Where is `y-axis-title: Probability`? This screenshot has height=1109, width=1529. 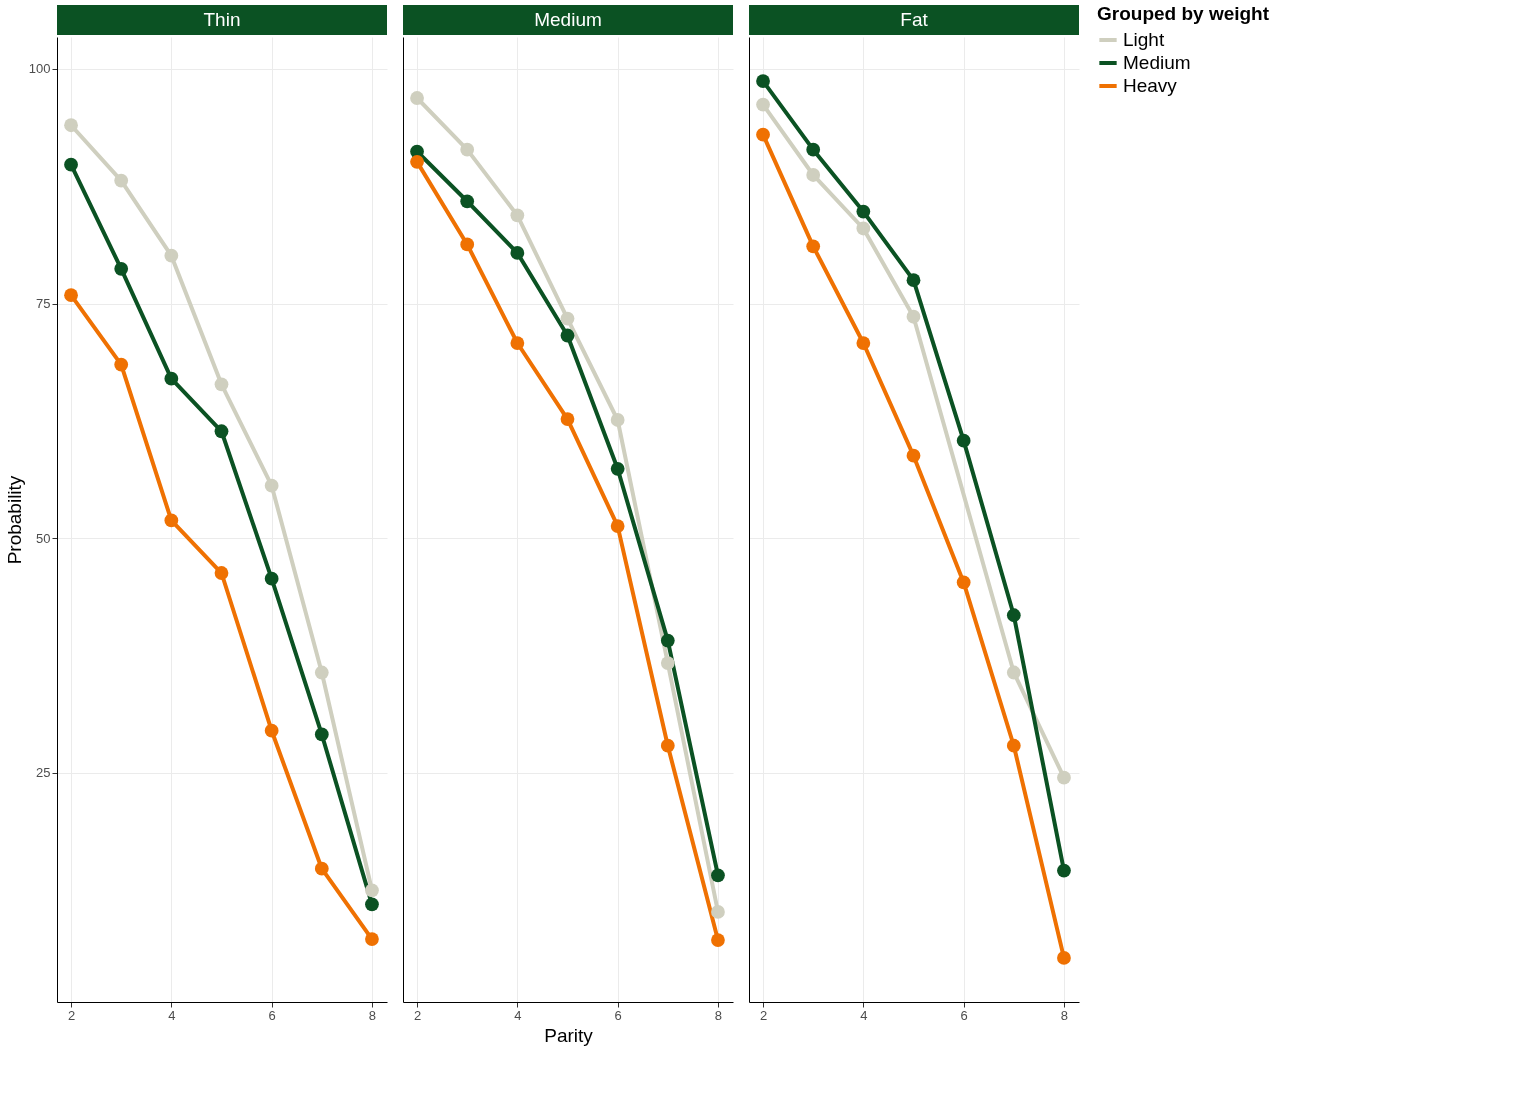
y-axis-title: Probability is located at coordinates (14, 520).